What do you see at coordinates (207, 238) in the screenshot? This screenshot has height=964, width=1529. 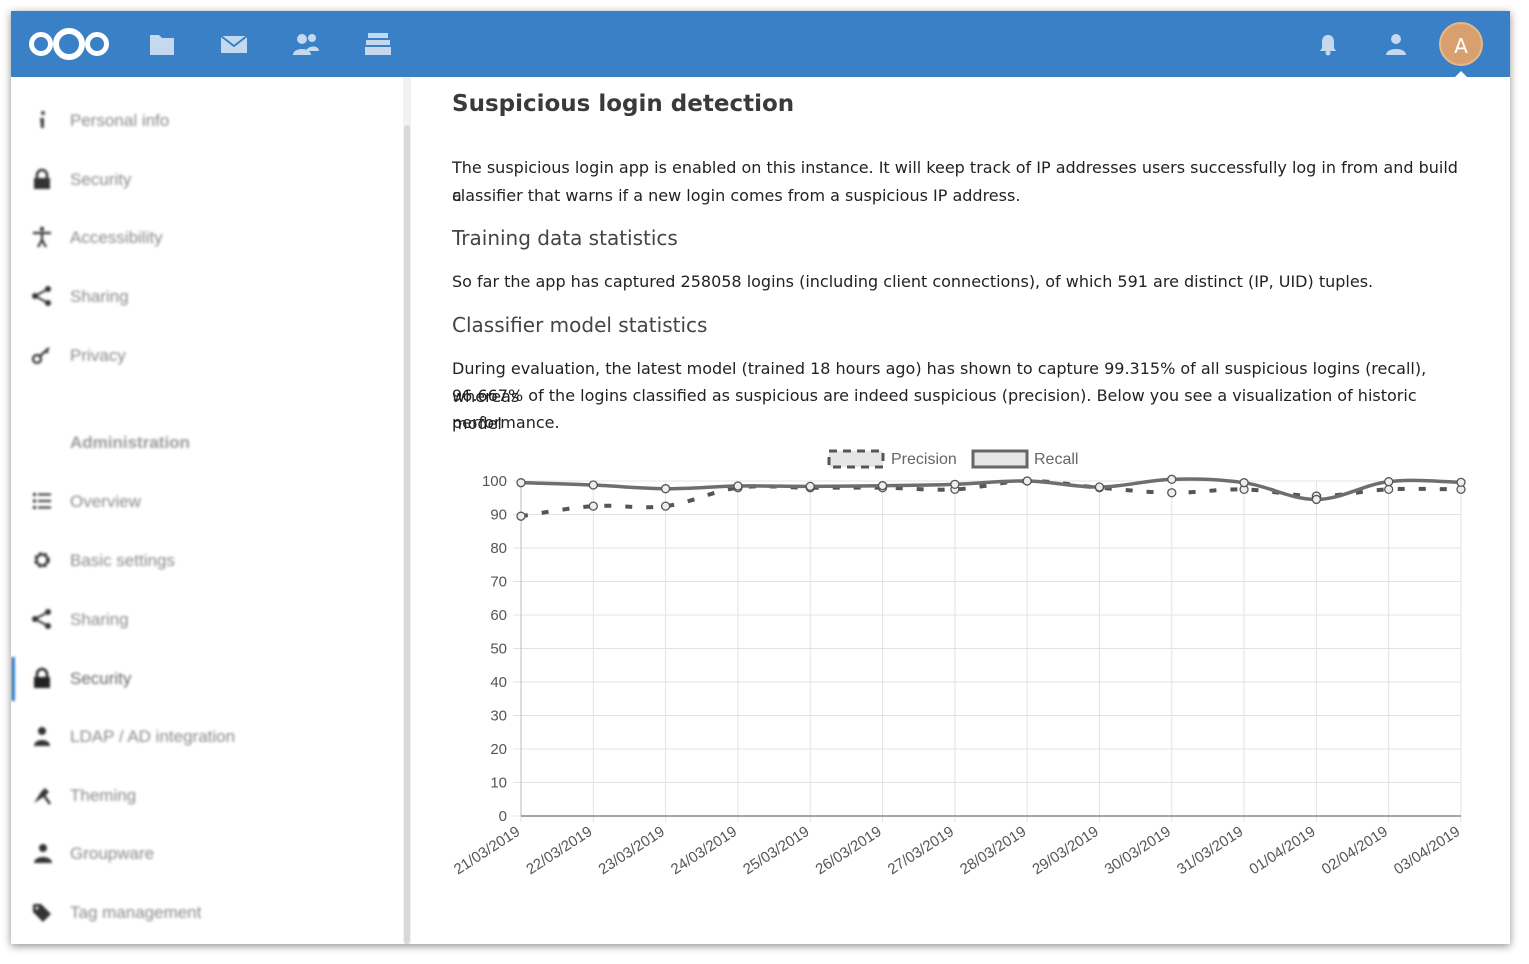 I see `sidebar-item-accessibility: Accessibility` at bounding box center [207, 238].